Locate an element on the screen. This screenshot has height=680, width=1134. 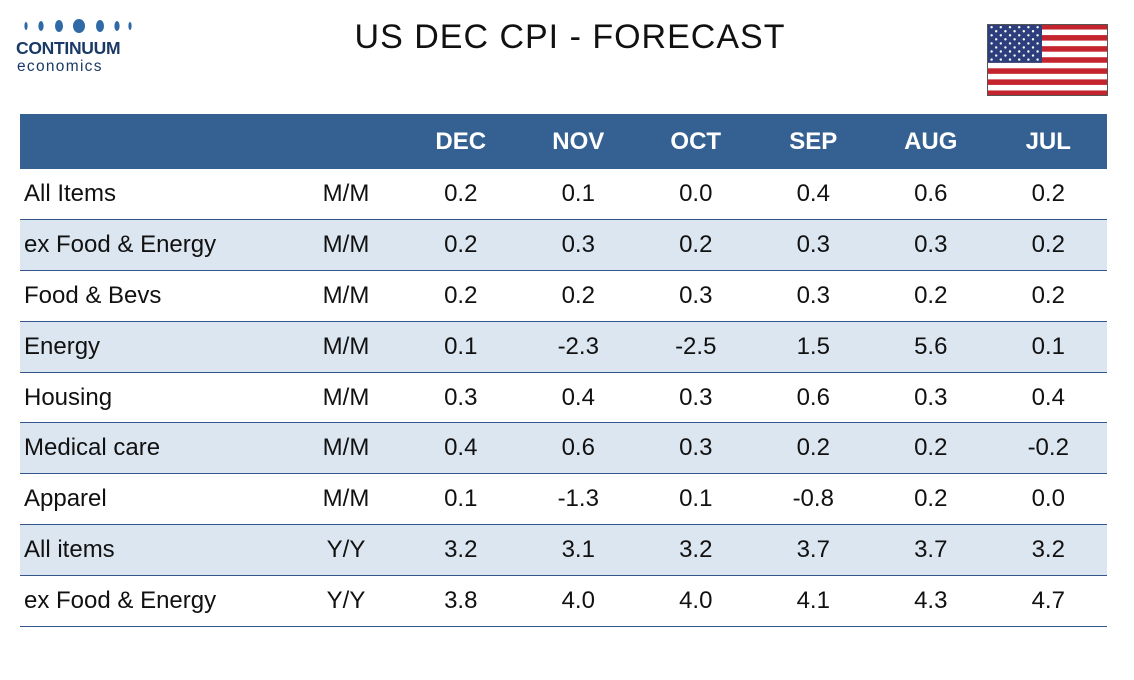
continuum-logo: CONTINUUM economics is located at coordinates (79, 45).